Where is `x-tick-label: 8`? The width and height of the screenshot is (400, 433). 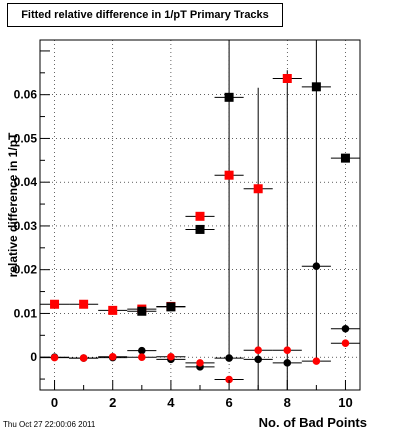 x-tick-label: 8 is located at coordinates (287, 402).